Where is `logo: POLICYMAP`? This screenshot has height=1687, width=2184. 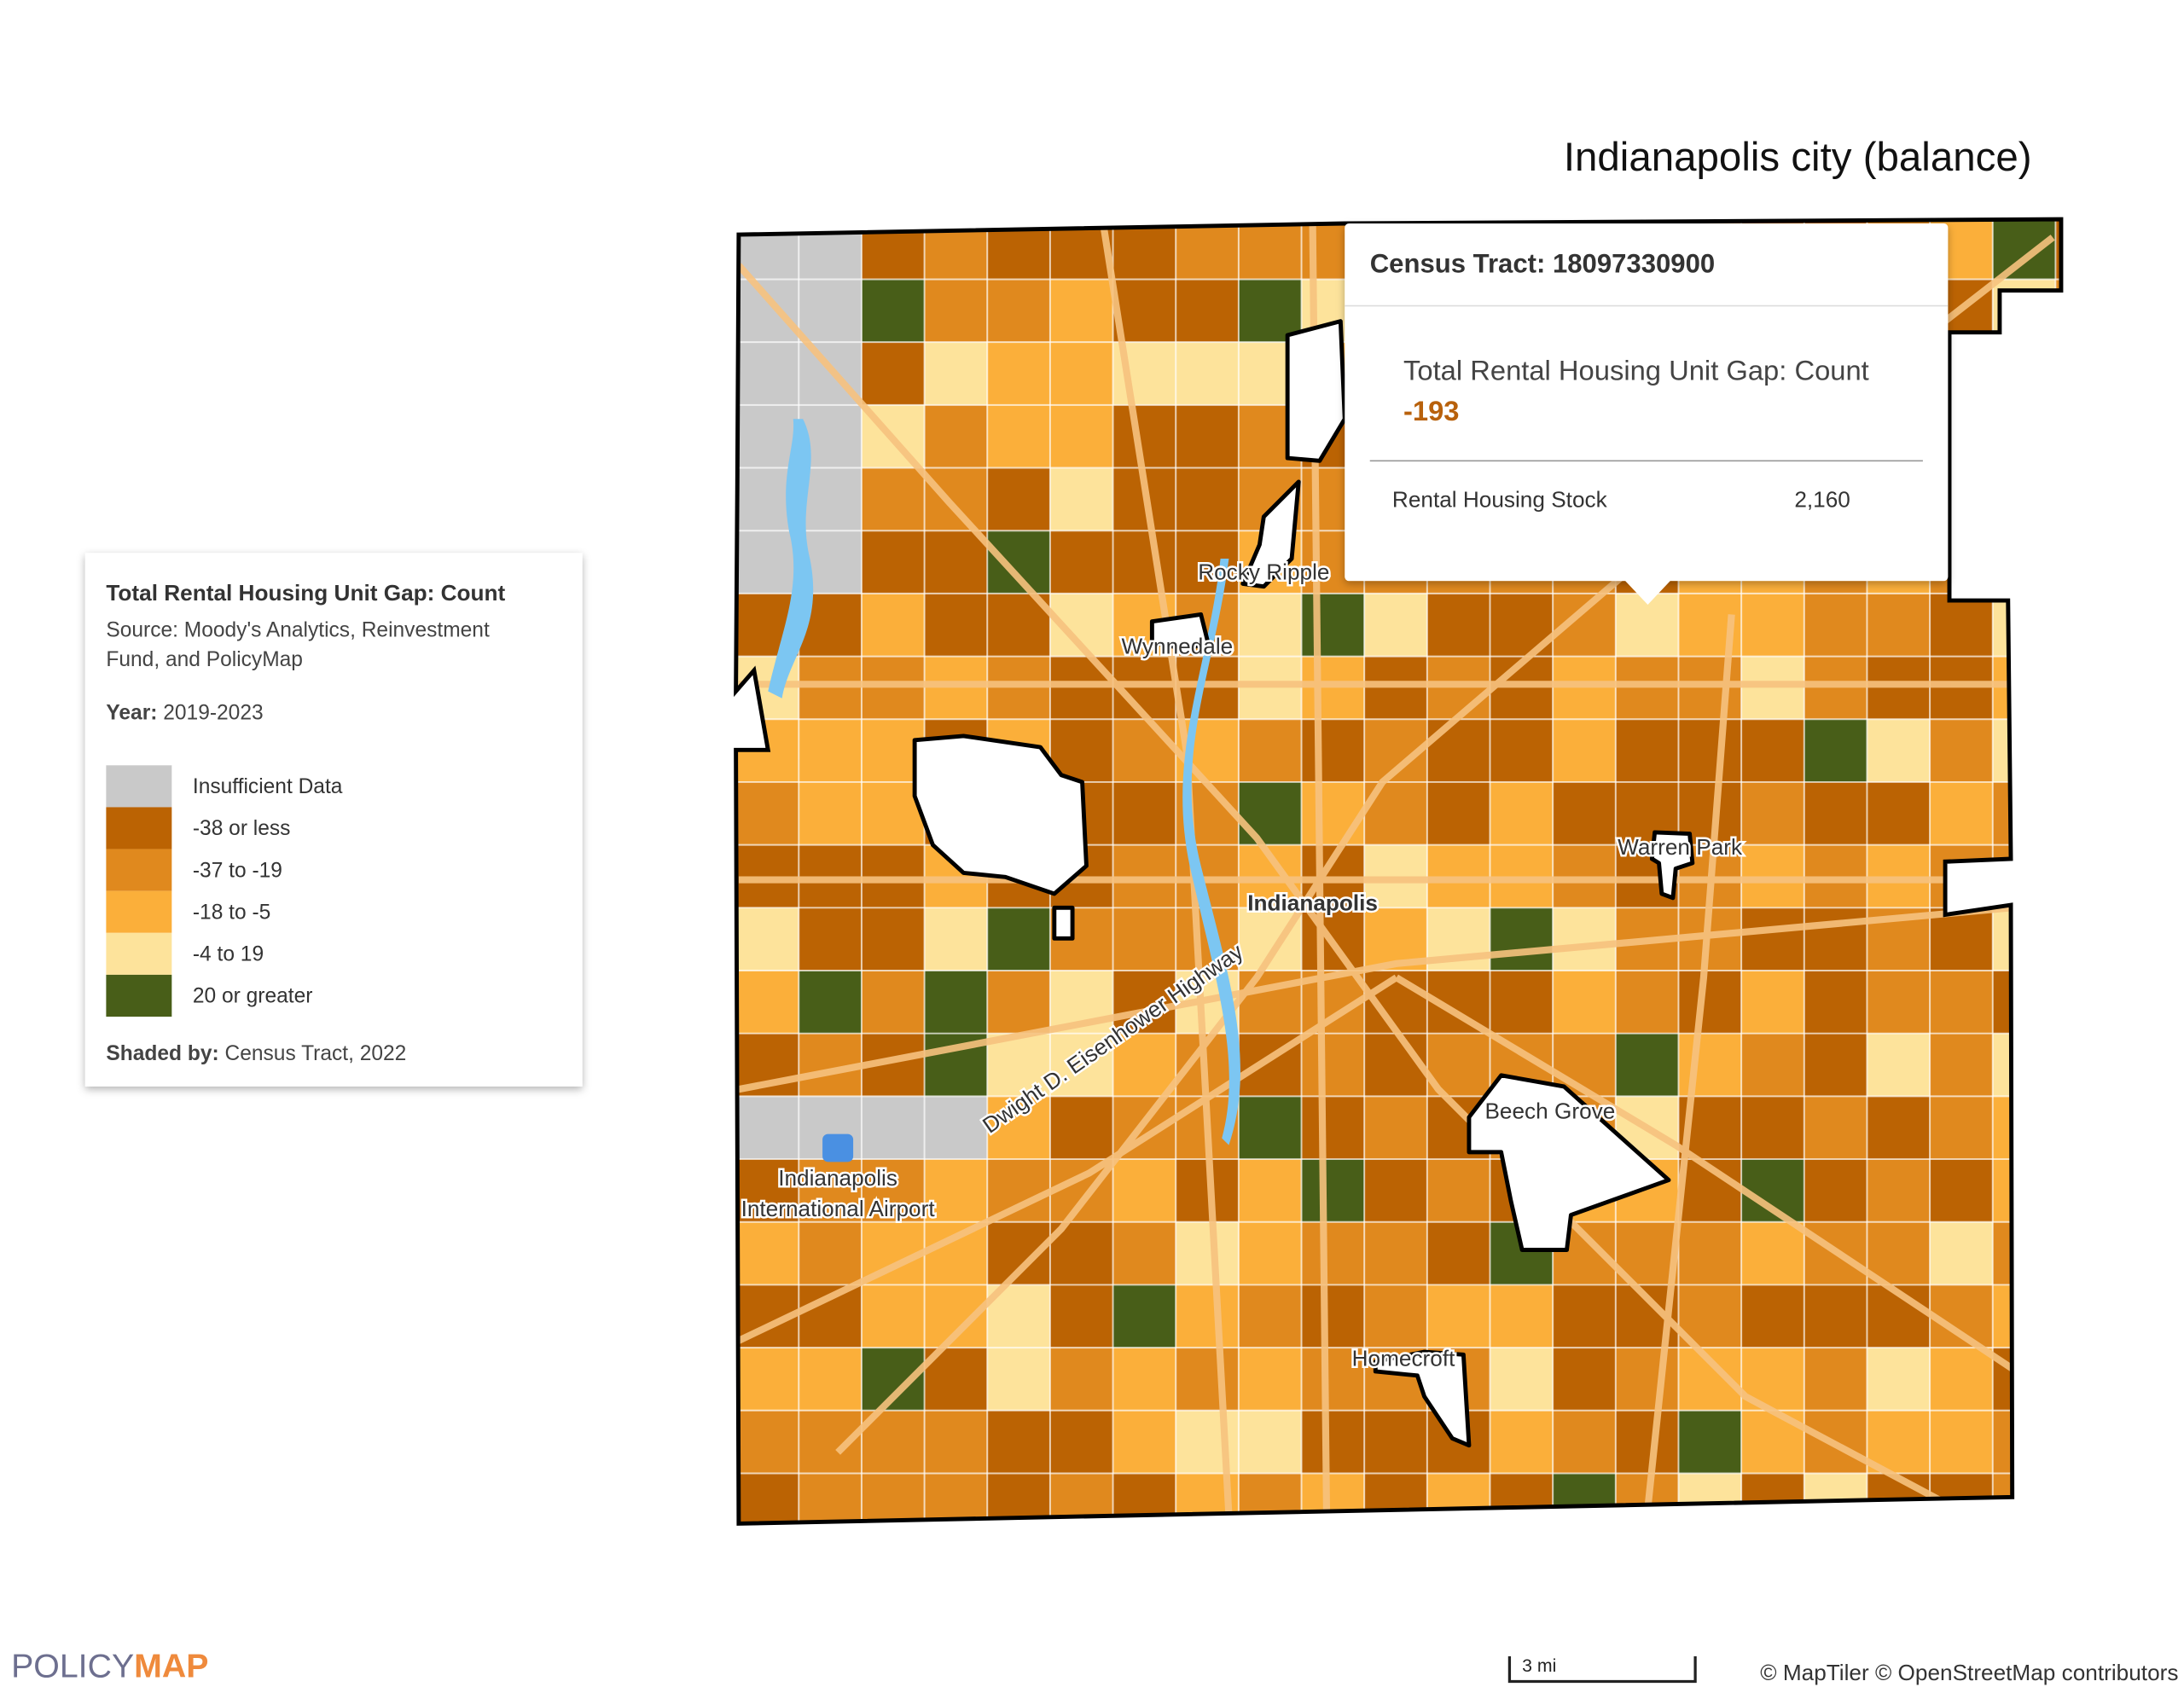 logo: POLICYMAP is located at coordinates (109, 1667).